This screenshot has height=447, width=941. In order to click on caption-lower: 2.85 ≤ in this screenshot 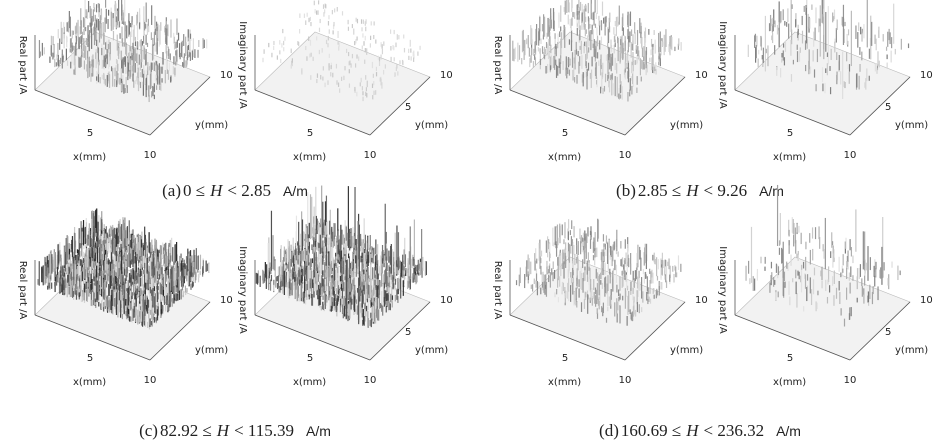, I will do `click(659, 190)`.